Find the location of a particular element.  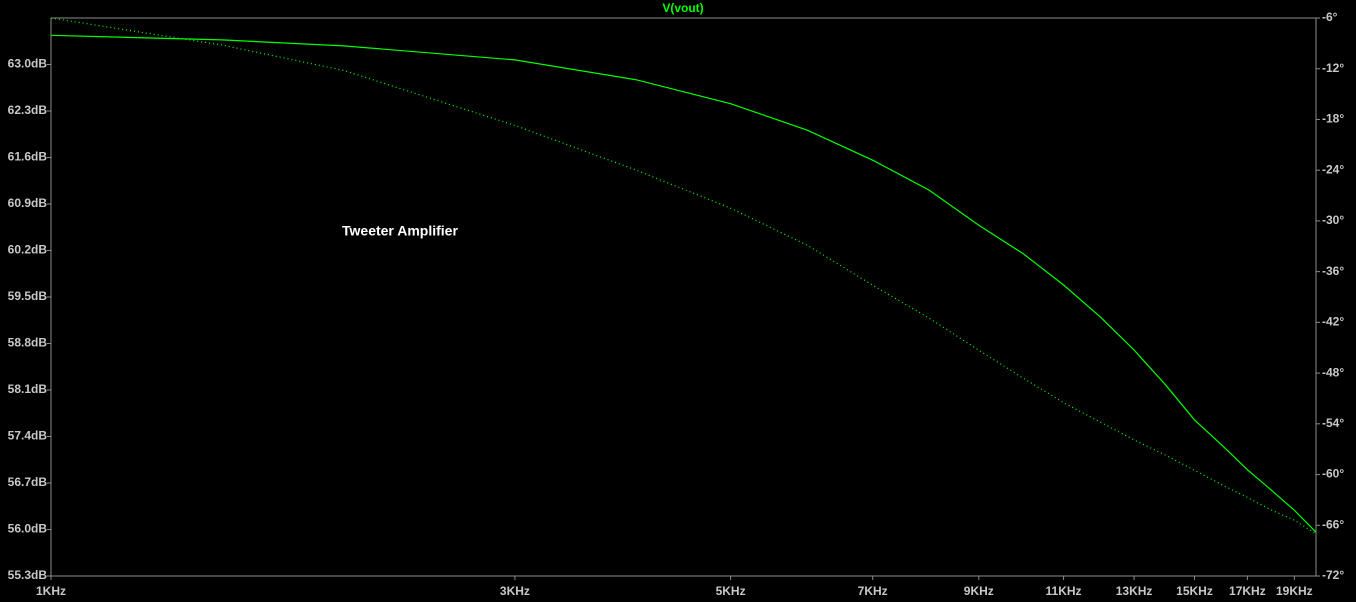

y2-tick-label: -36° is located at coordinates (1333, 271).